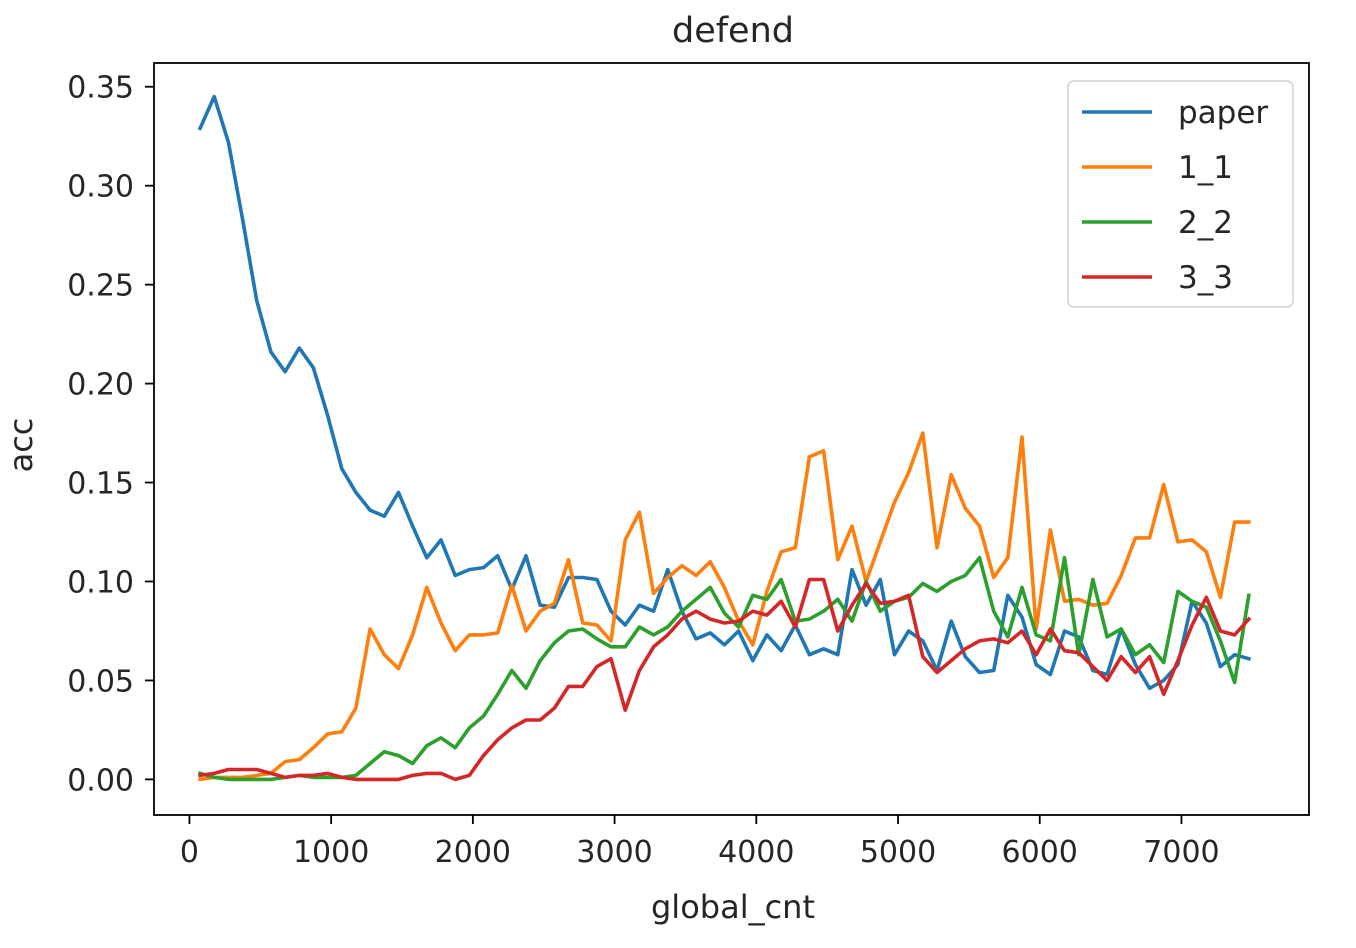  I want to click on y-tick-label: 0.20, so click(100, 385).